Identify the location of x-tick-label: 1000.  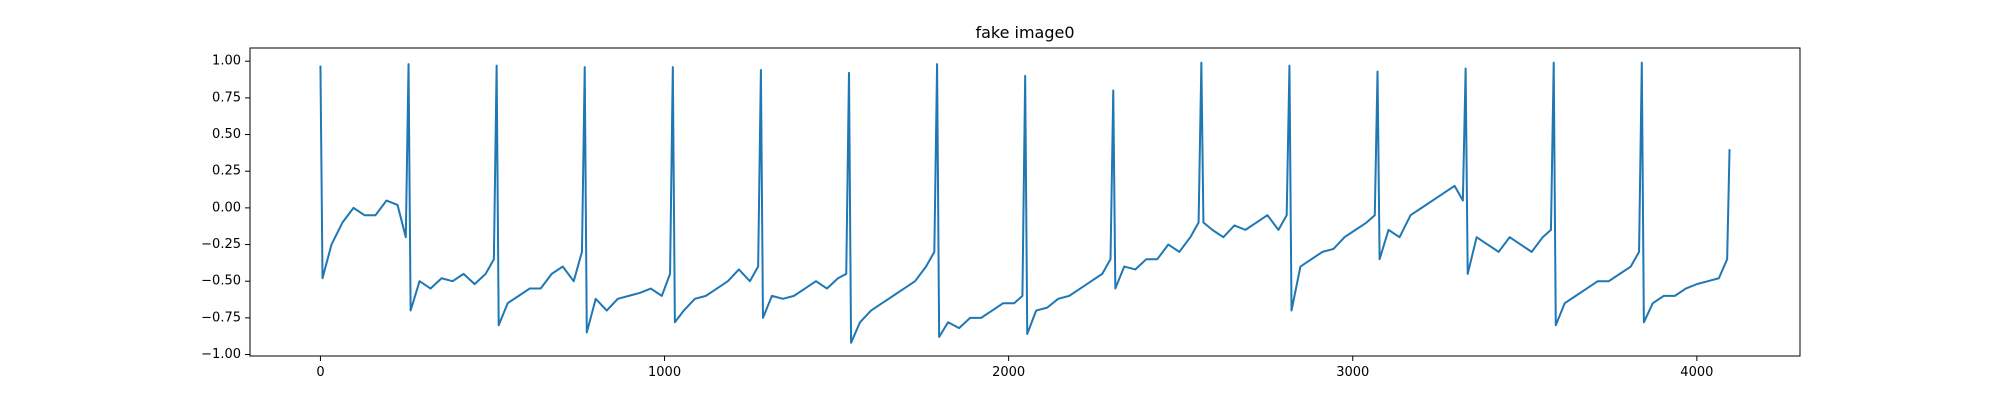
(664, 372).